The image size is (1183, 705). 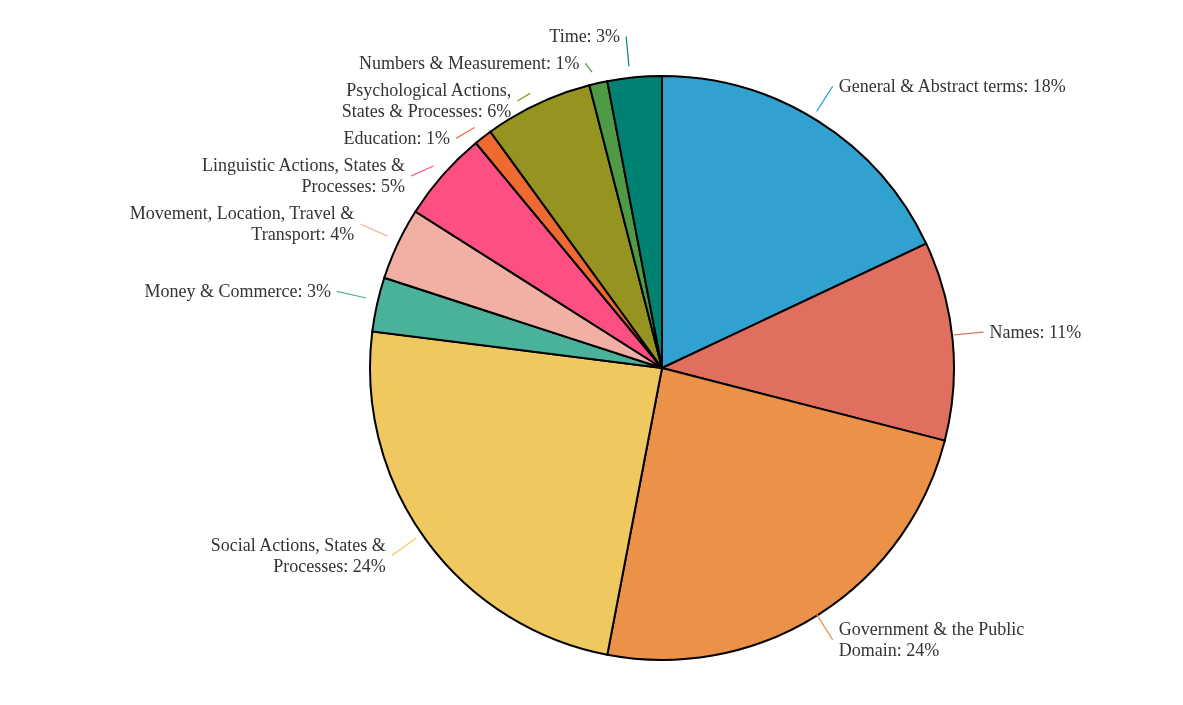 I want to click on slice-label: General & Abstract terms: 18%, so click(x=952, y=86).